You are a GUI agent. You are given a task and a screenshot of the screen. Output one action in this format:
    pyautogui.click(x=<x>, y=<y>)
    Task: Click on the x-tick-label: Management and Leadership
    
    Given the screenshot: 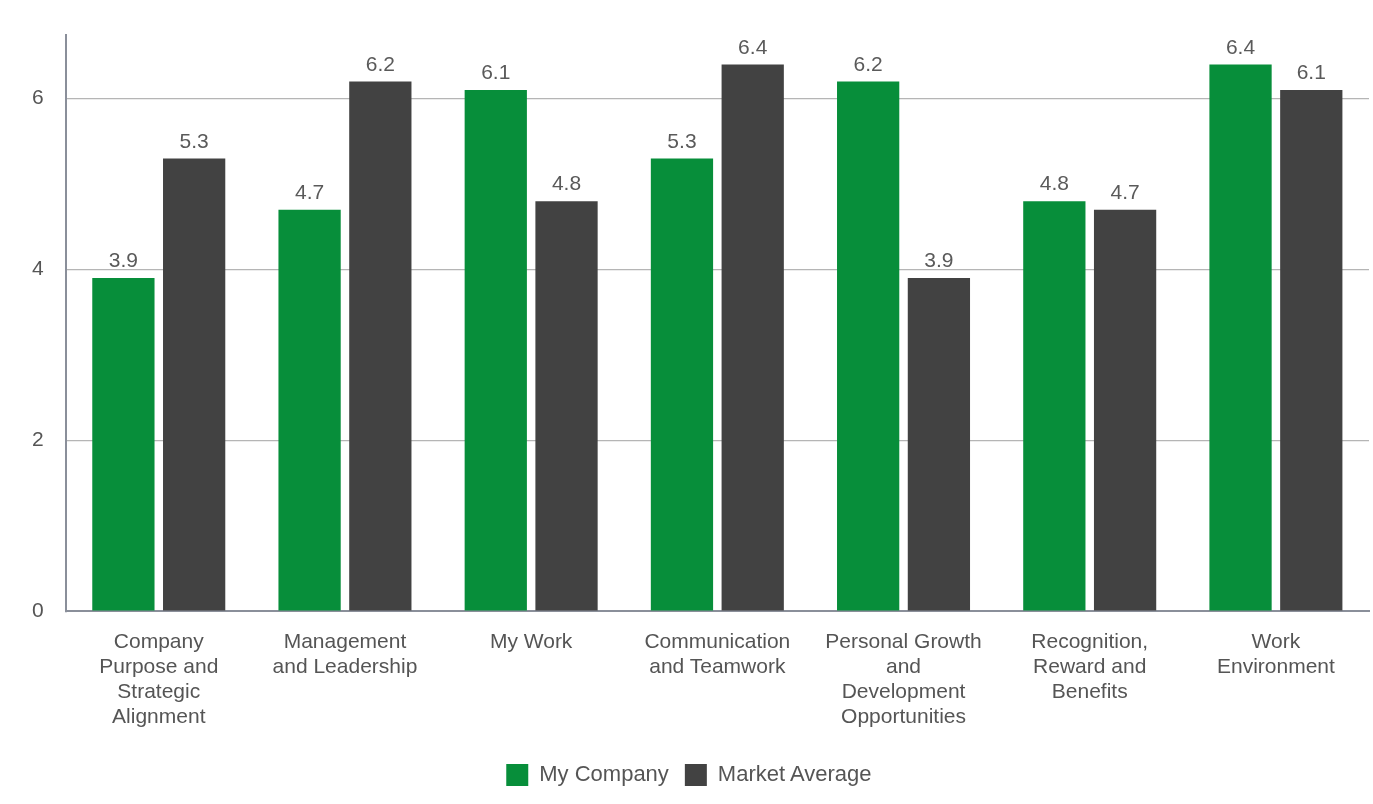 What is the action you would take?
    pyautogui.click(x=345, y=652)
    